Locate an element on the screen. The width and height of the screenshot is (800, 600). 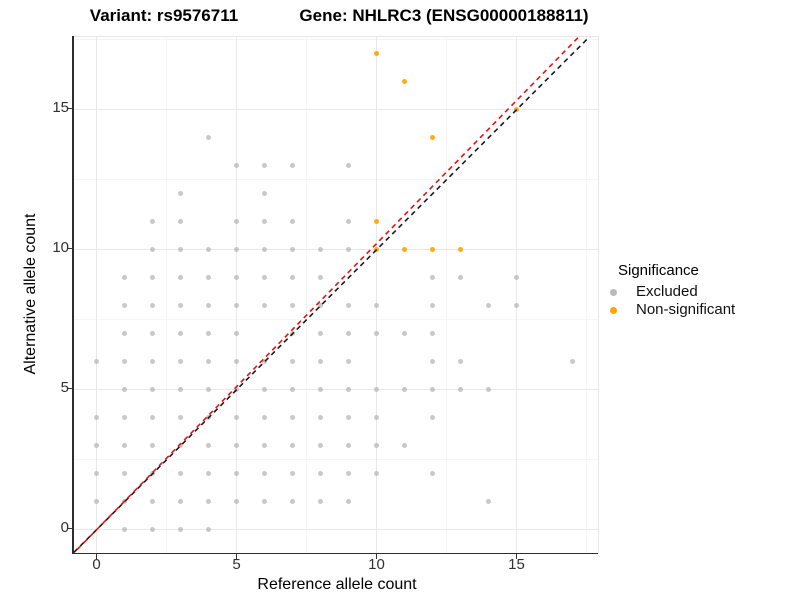
legend-title: Significance is located at coordinates (658, 270).